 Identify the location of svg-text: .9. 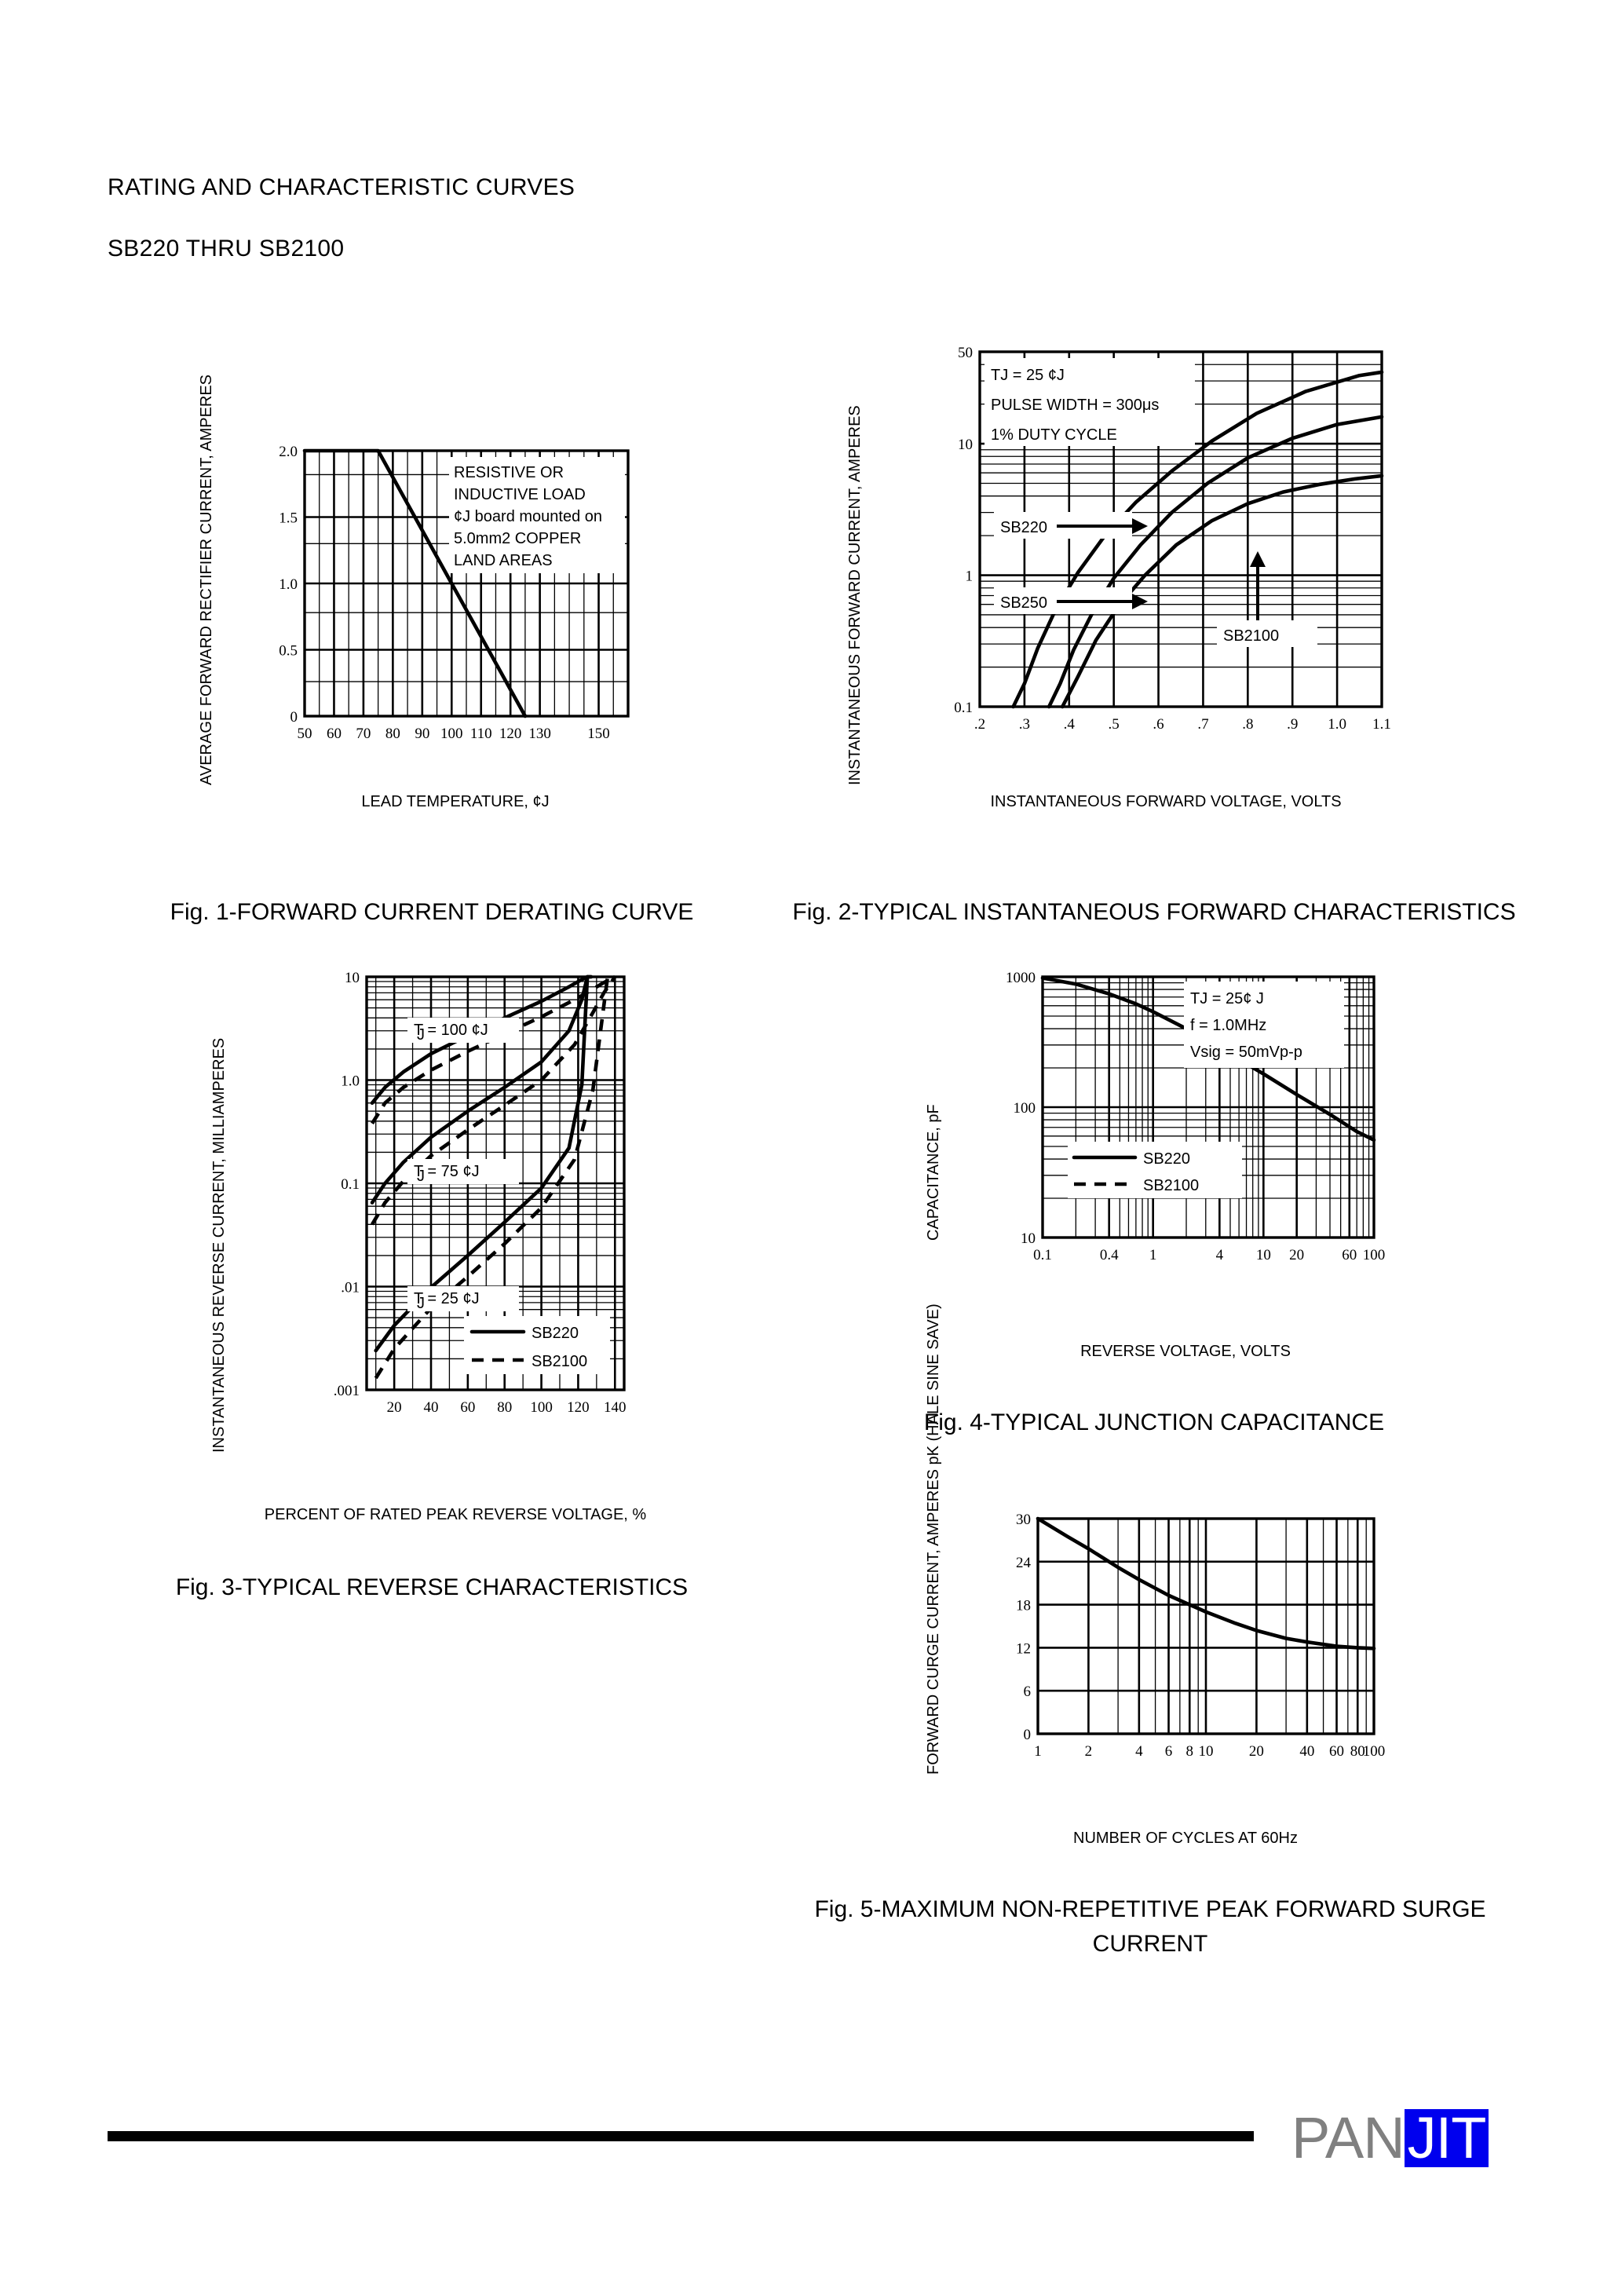
(1292, 725).